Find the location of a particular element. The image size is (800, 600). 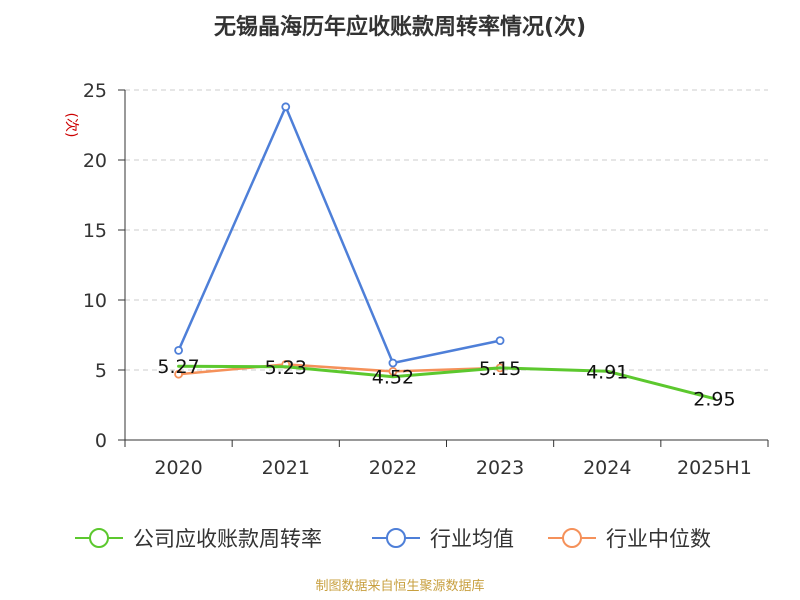

data-label: 2.95 is located at coordinates (714, 400).